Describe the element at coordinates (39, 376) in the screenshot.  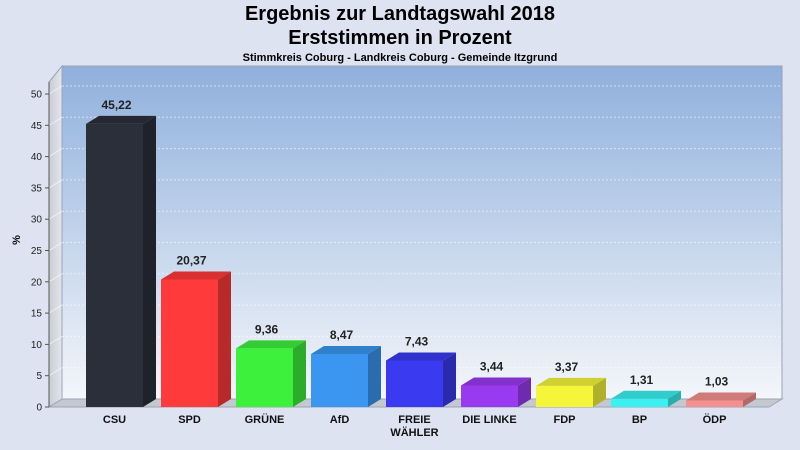
I see `y-tick-label: 5` at that location.